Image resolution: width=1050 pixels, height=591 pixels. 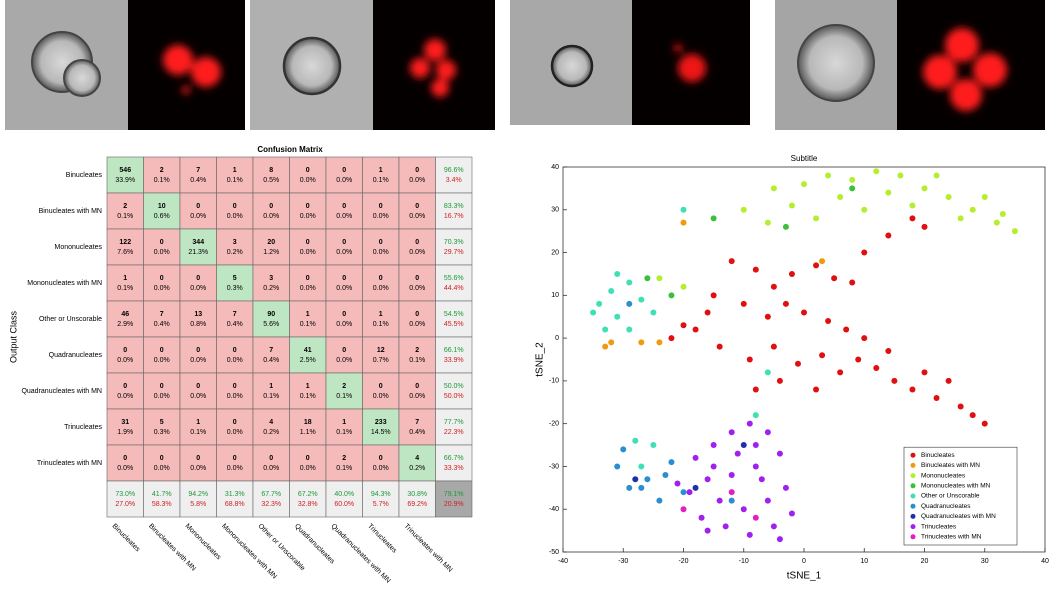 What do you see at coordinates (454, 324) in the screenshot?
I see `summary-wrong: 45.5%` at bounding box center [454, 324].